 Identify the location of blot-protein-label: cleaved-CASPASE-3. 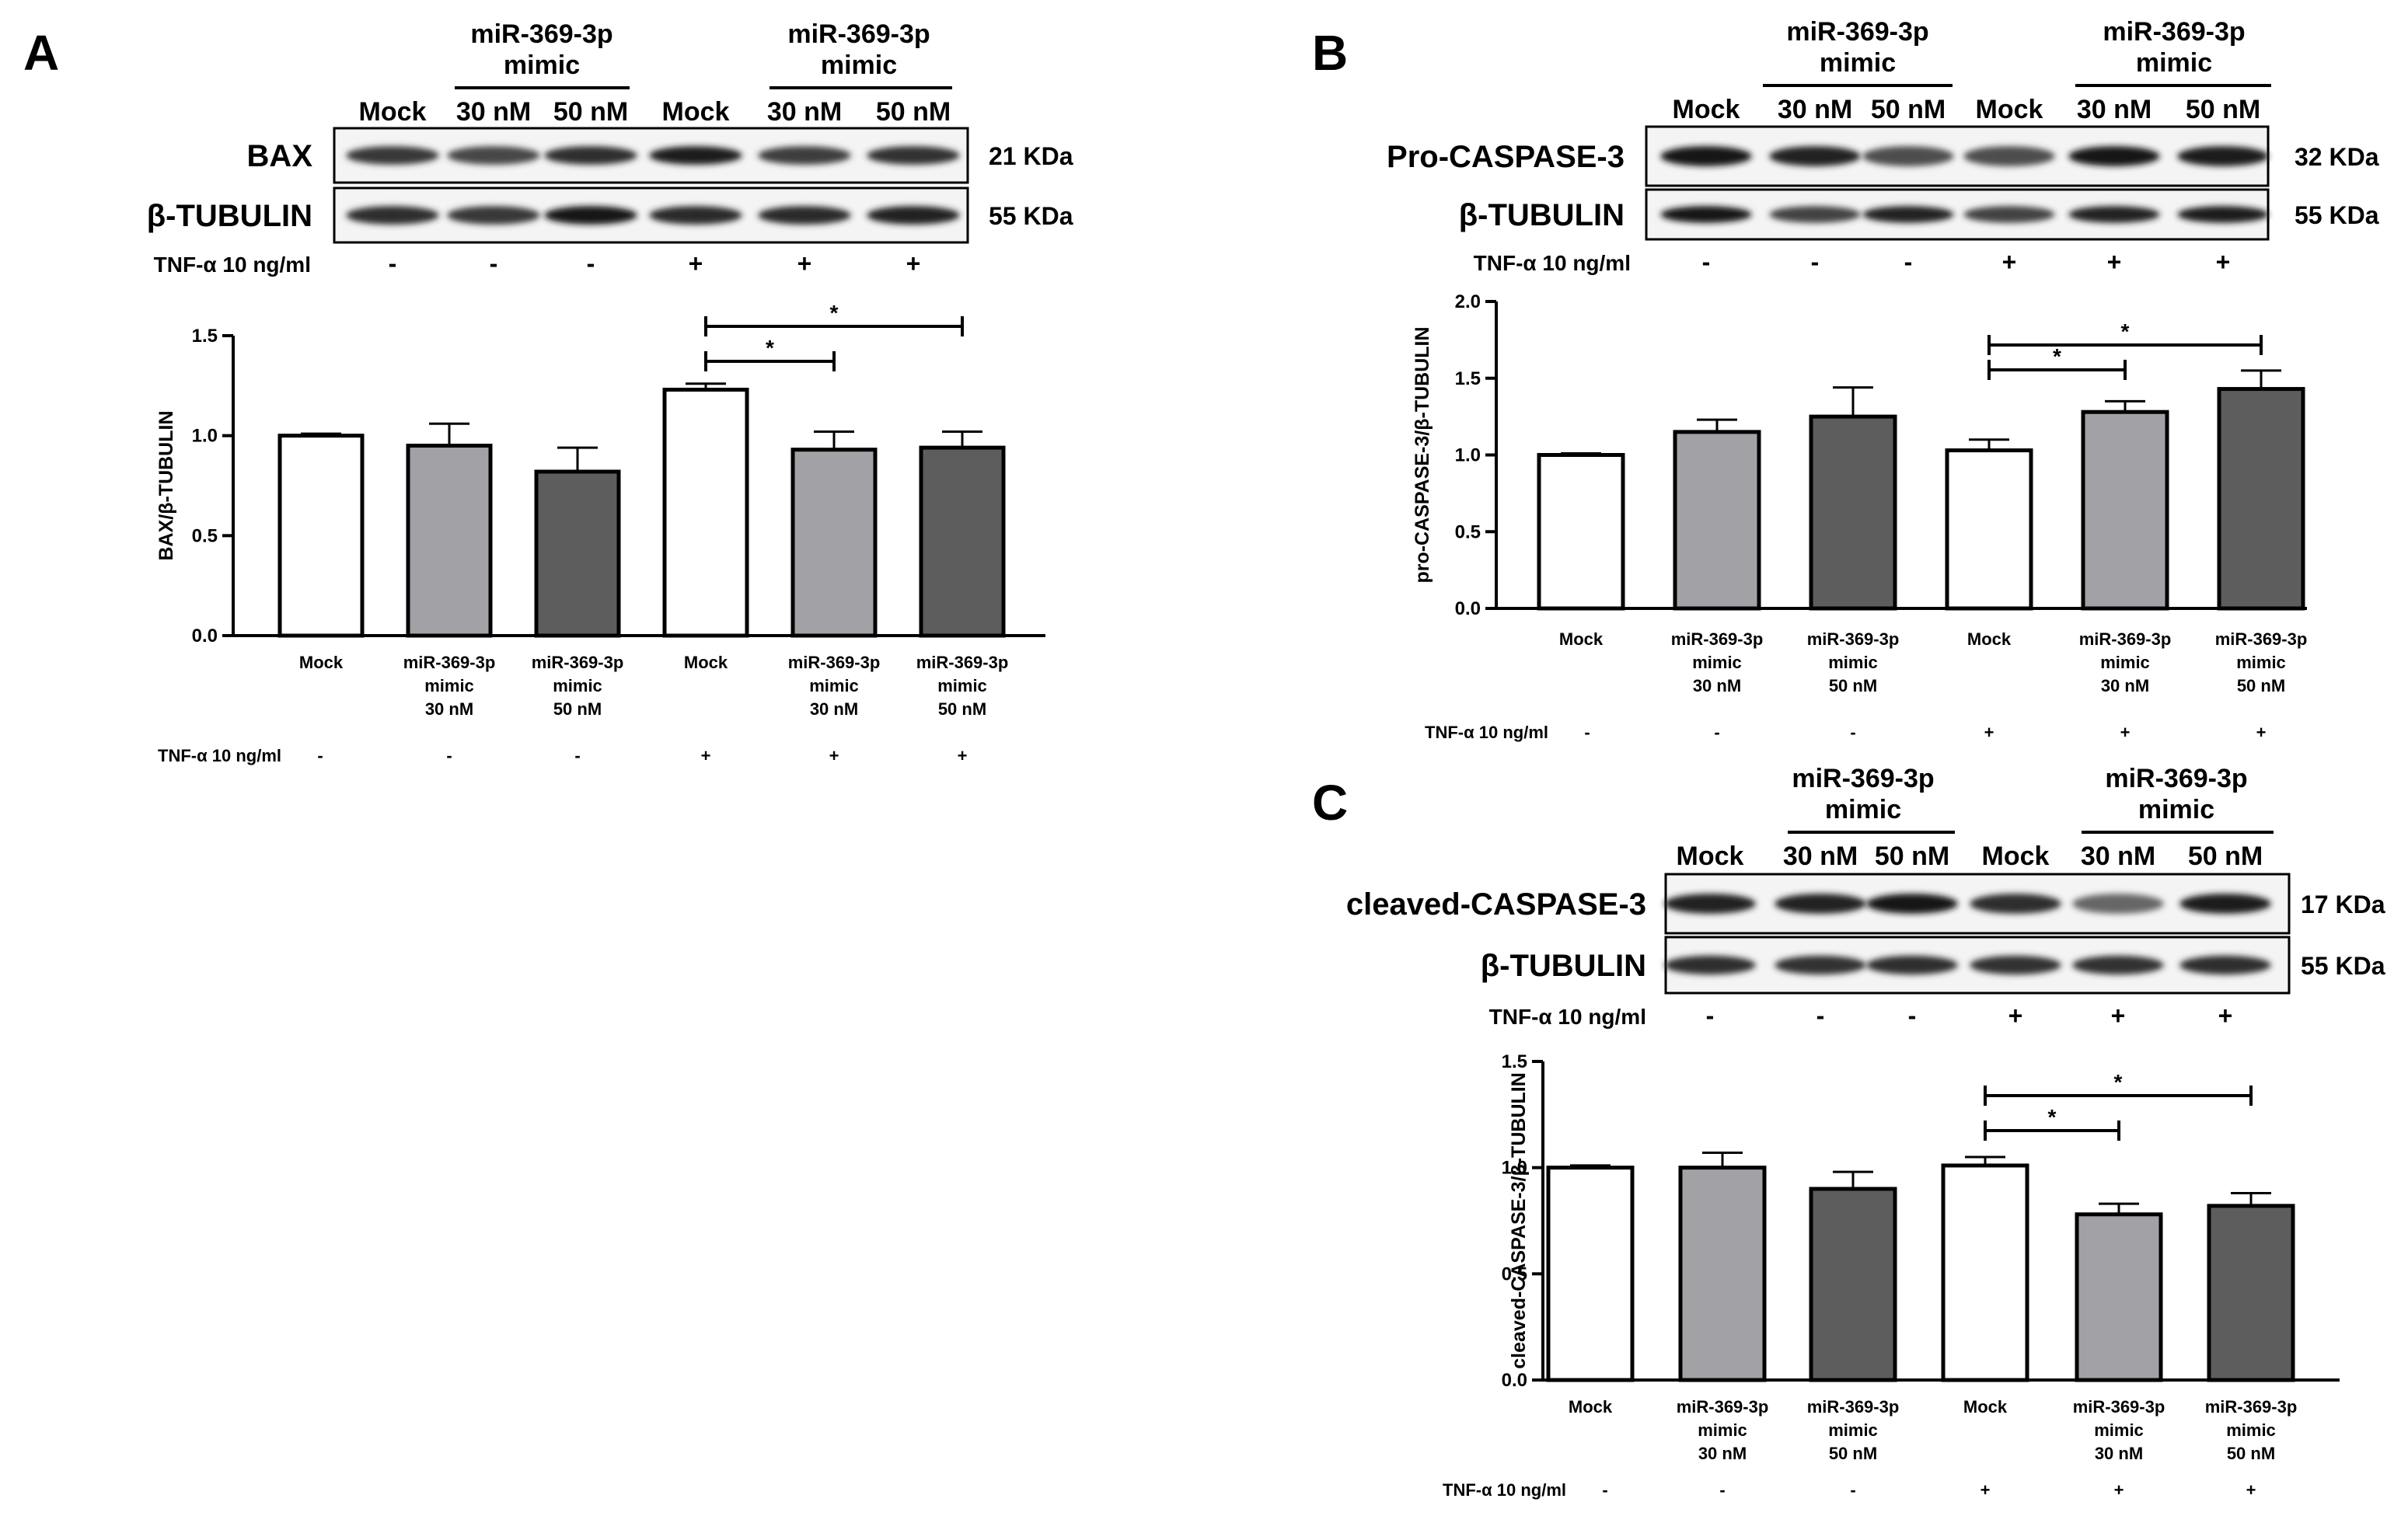
(1496, 904).